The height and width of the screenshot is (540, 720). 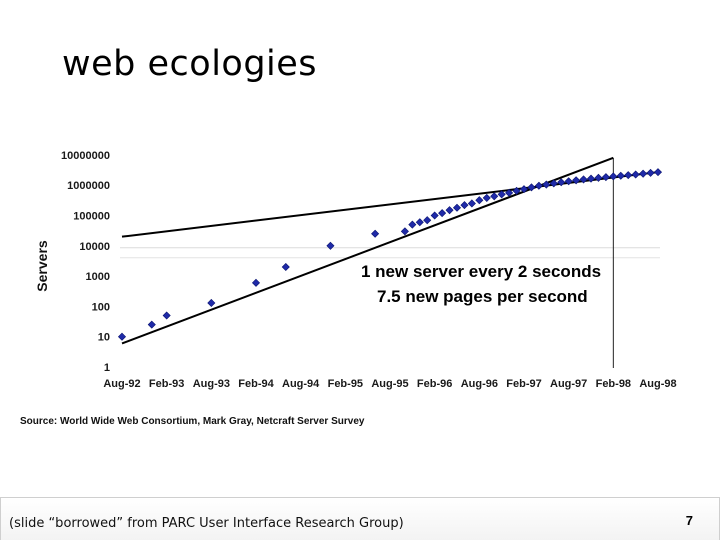 What do you see at coordinates (91, 217) in the screenshot?
I see `y-tick-label: 100000` at bounding box center [91, 217].